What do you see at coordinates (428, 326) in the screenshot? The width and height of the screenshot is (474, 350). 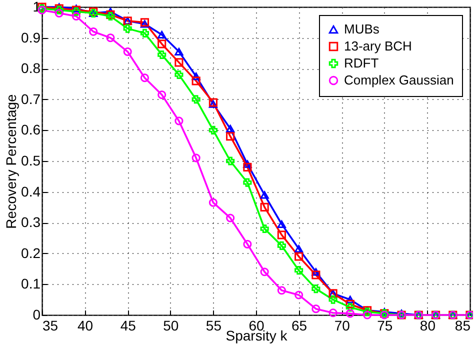 I see `x-tick-label: 80` at bounding box center [428, 326].